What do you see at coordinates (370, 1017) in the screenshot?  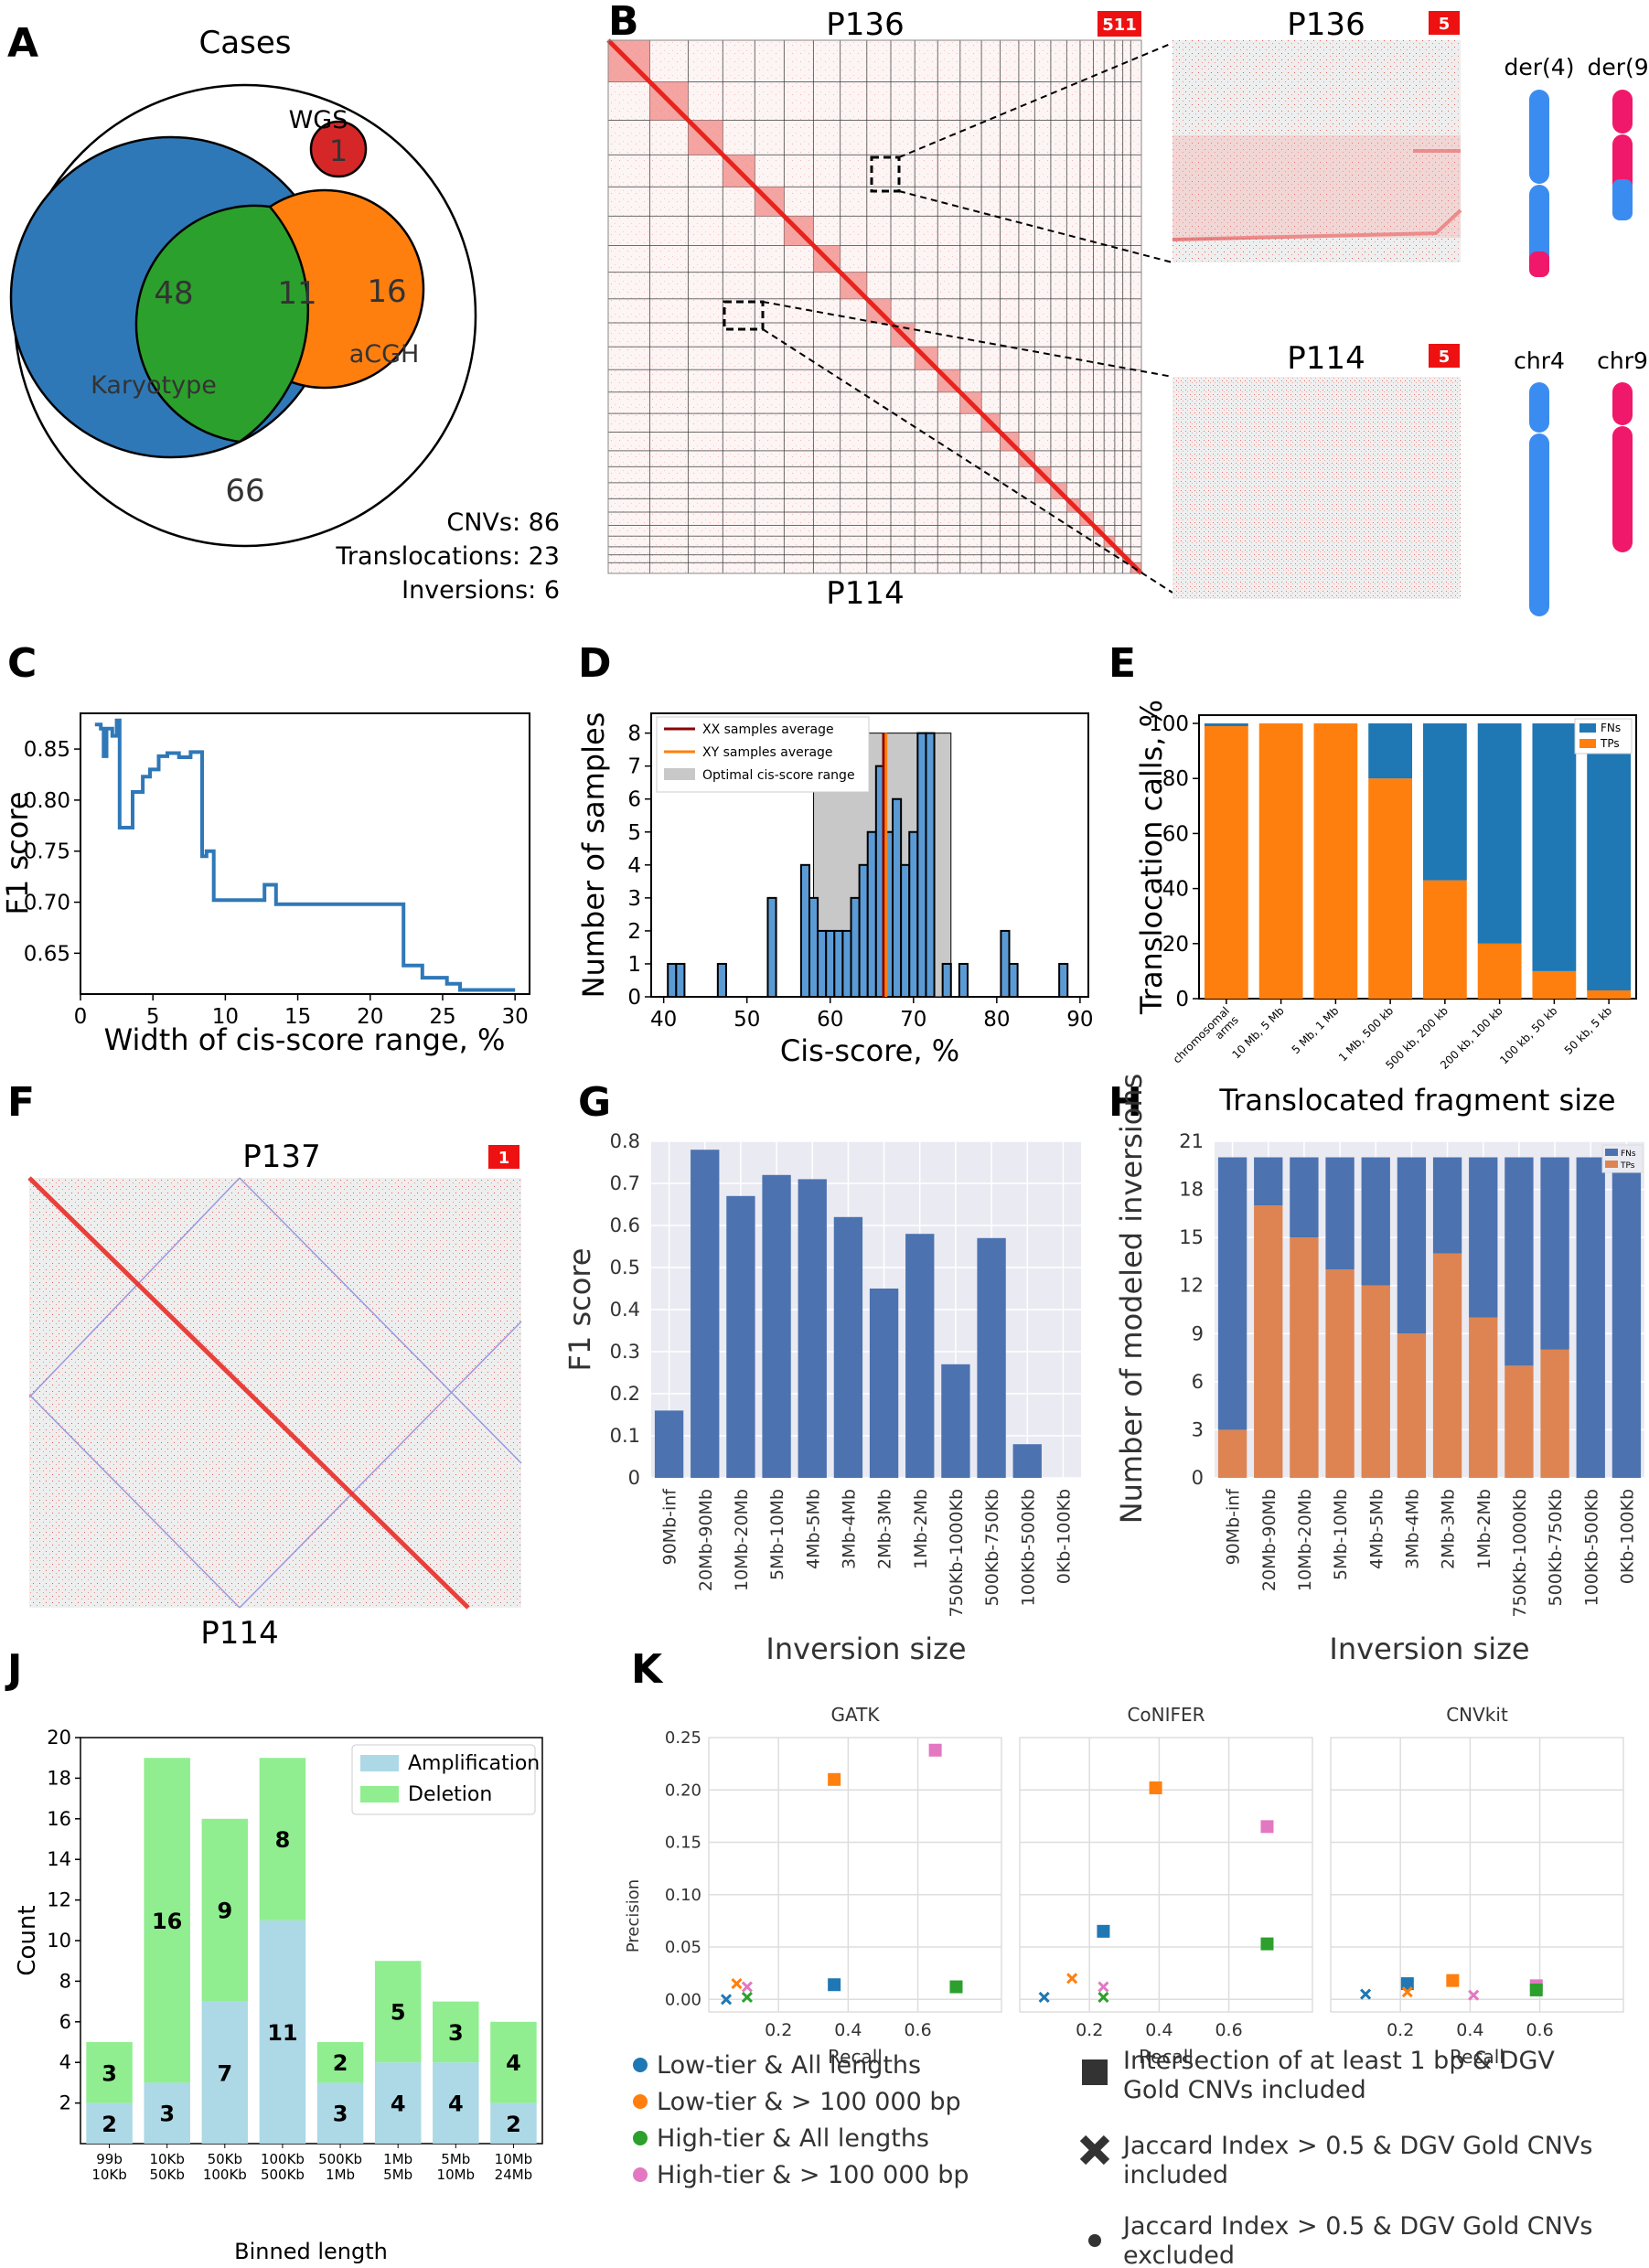 I see `x-tick-label: 20` at bounding box center [370, 1017].